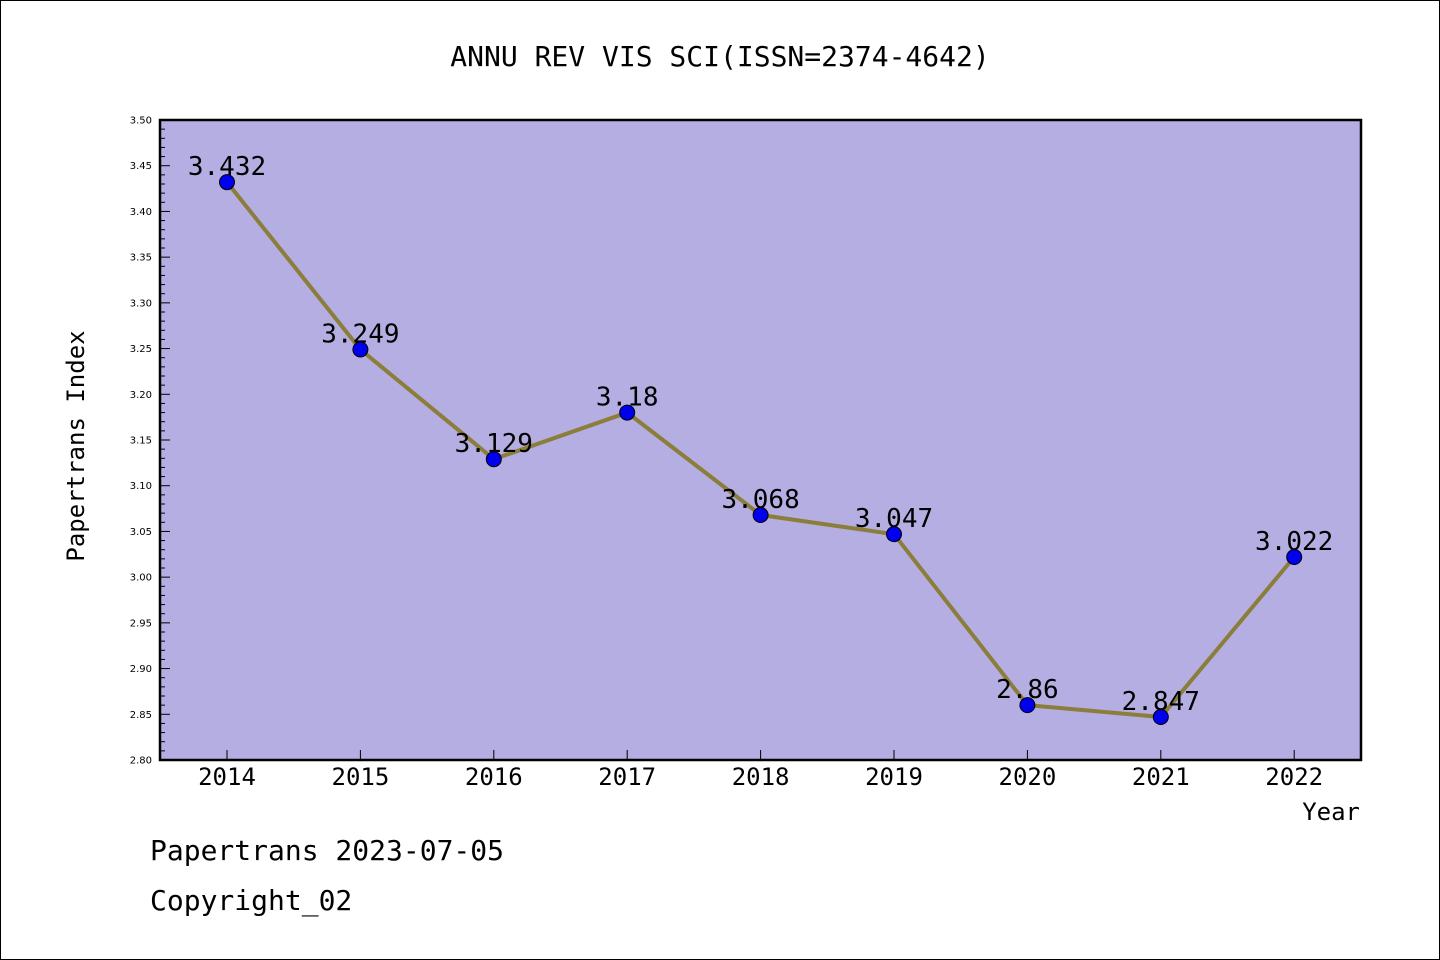  What do you see at coordinates (141, 761) in the screenshot?
I see `y-tick-label: 2.80` at bounding box center [141, 761].